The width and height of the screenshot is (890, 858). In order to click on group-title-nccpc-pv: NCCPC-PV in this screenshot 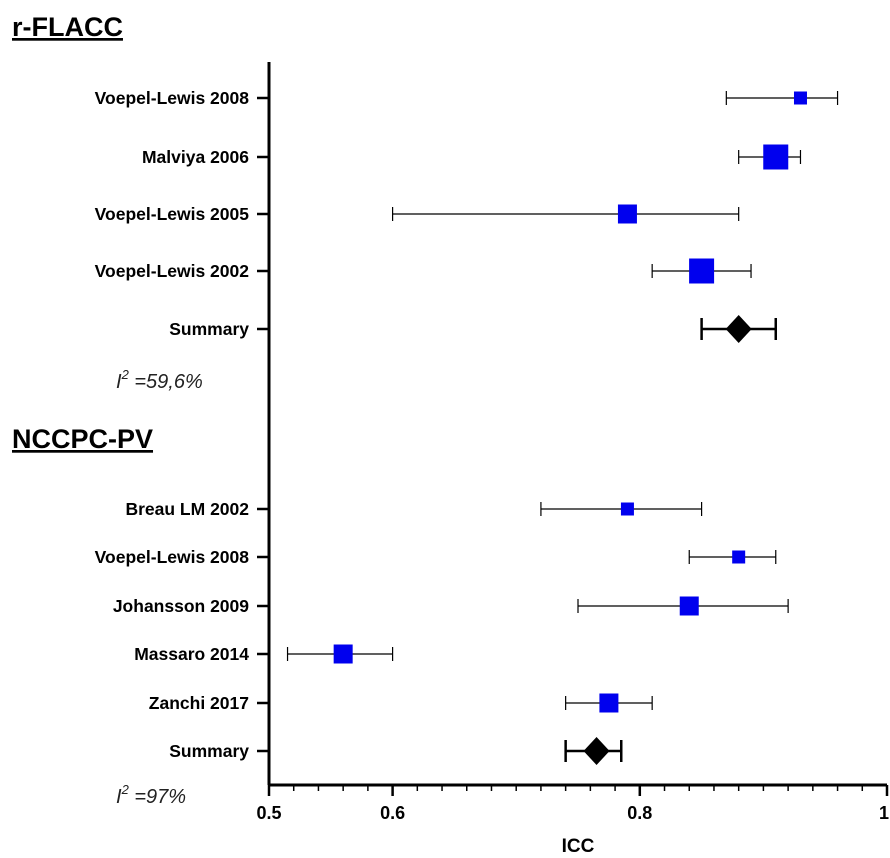, I will do `click(82, 439)`.